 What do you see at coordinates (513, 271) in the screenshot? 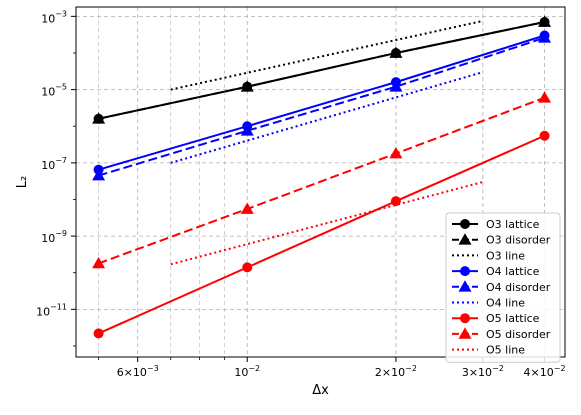
I see `legend-label: O4 lattice` at bounding box center [513, 271].